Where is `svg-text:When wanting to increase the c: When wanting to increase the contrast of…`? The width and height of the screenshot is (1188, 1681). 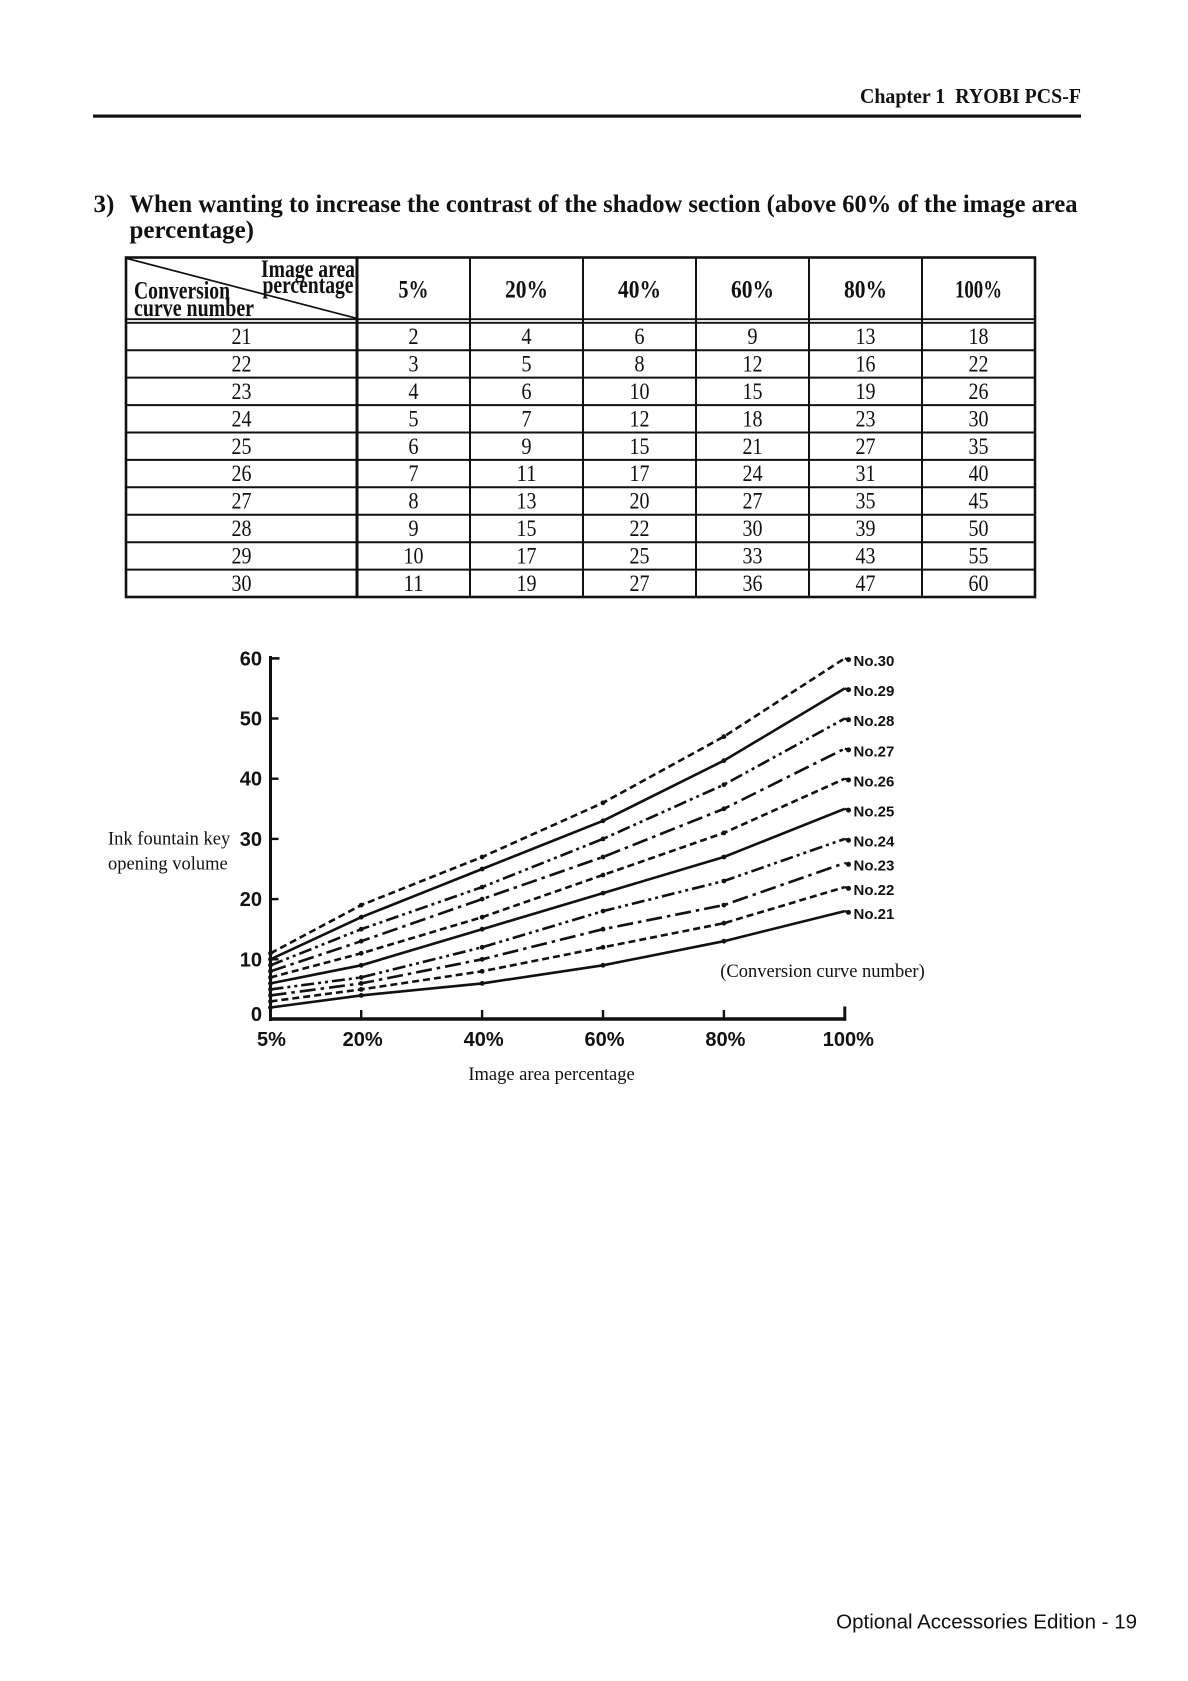
svg-text:When wanting to increase the c: When wanting to increase the contrast of… is located at coordinates (604, 204).